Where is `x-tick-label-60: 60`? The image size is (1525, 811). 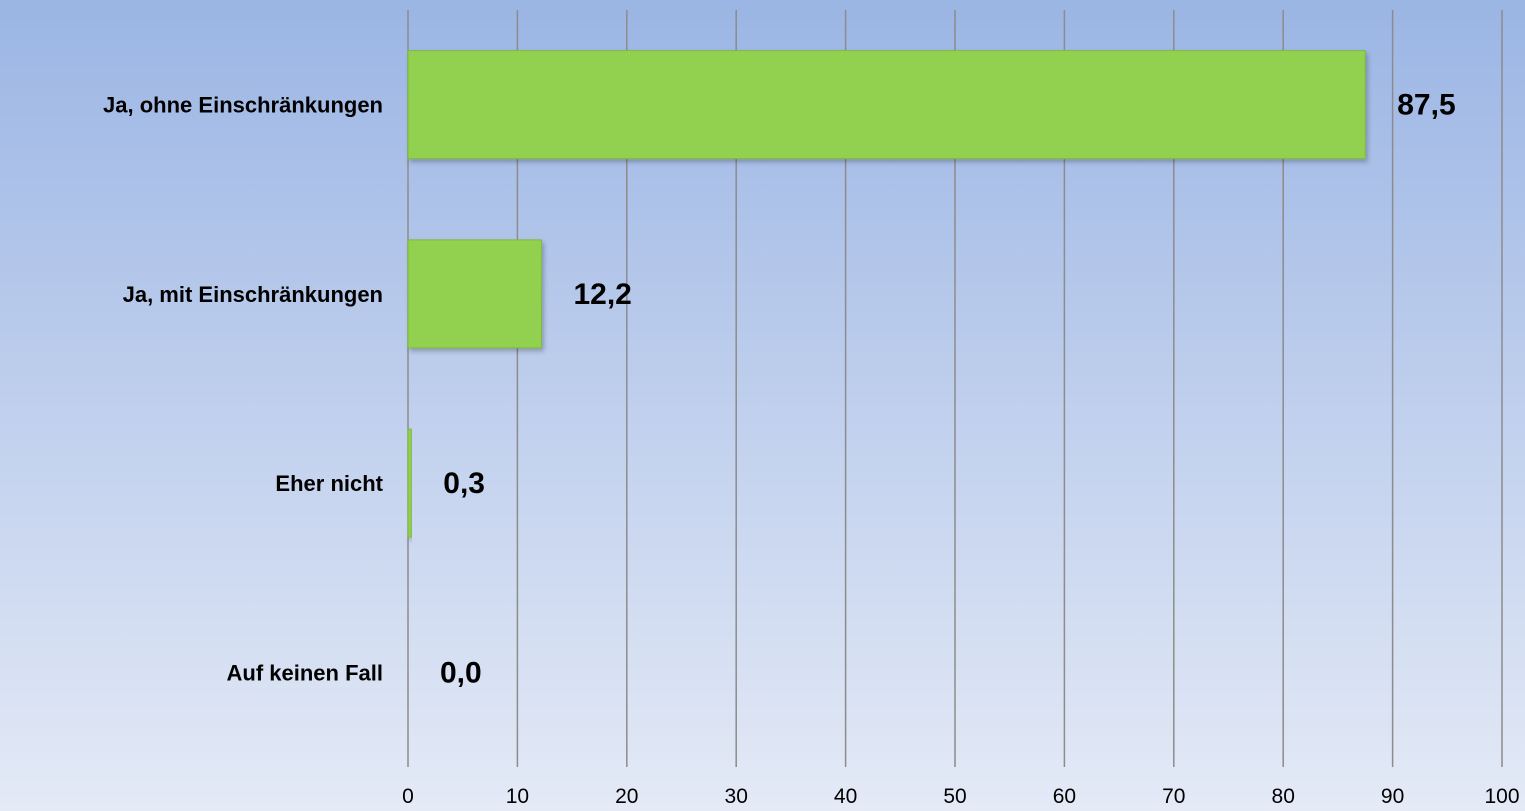
x-tick-label-60: 60 is located at coordinates (1064, 796).